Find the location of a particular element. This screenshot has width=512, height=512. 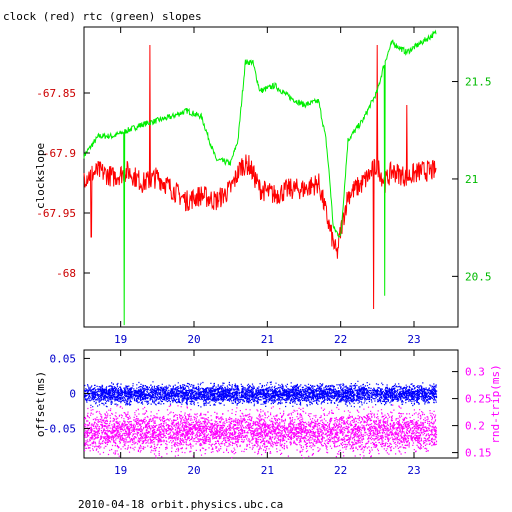

y2-tick-label: 0.3 is located at coordinates (475, 372).